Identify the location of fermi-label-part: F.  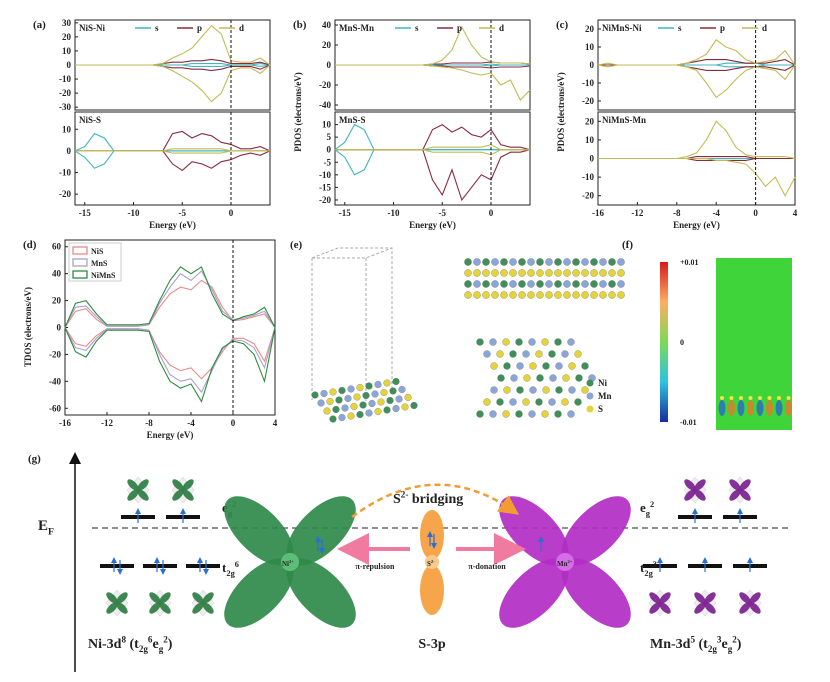
(51, 532).